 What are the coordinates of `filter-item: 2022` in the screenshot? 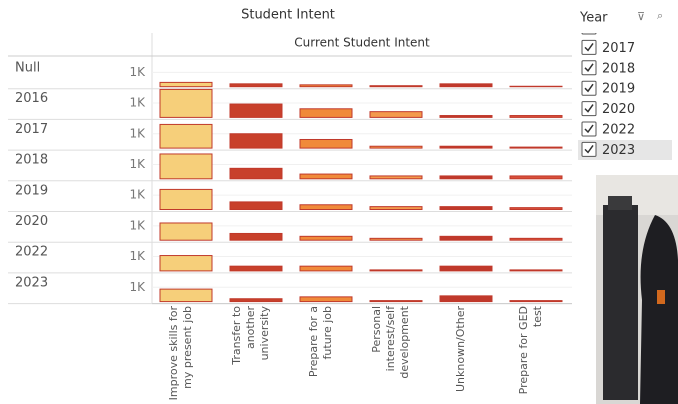 It's located at (608, 129).